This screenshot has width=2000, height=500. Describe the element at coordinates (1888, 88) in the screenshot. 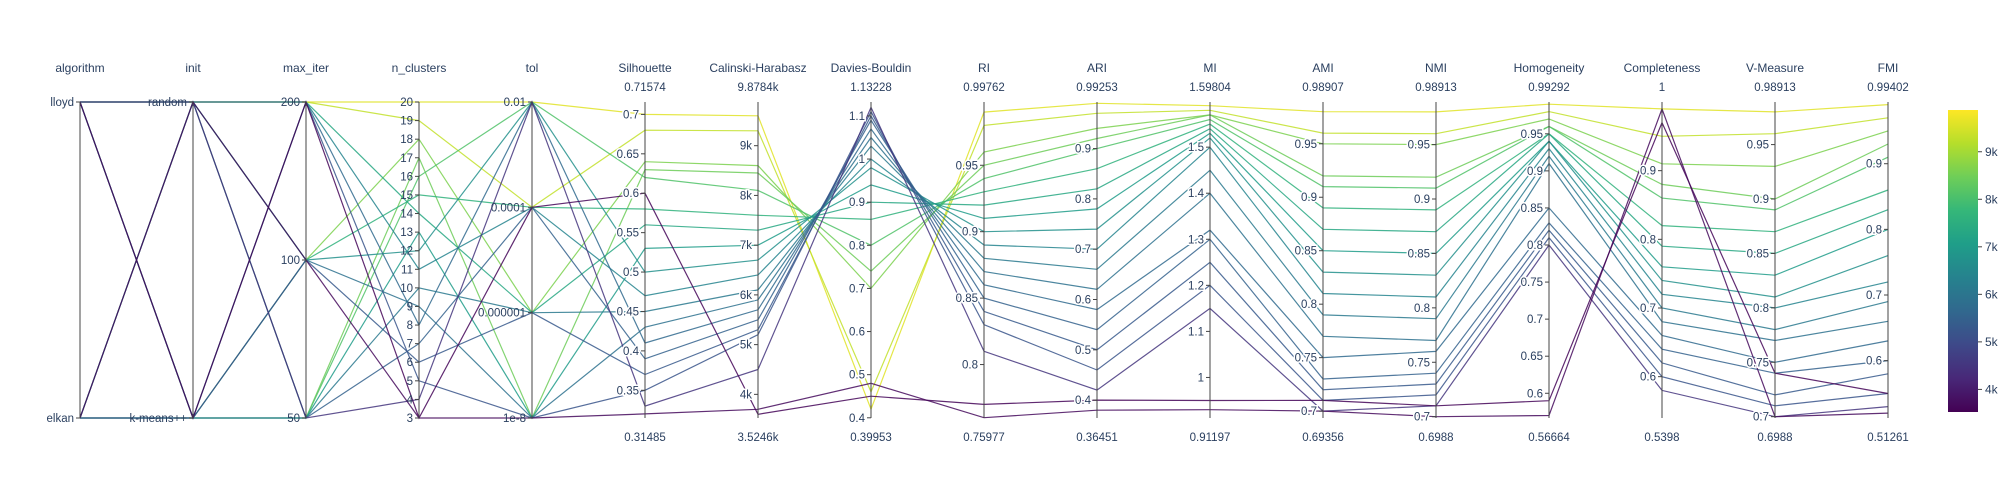

I see `axis-max-label: 0.99402` at that location.